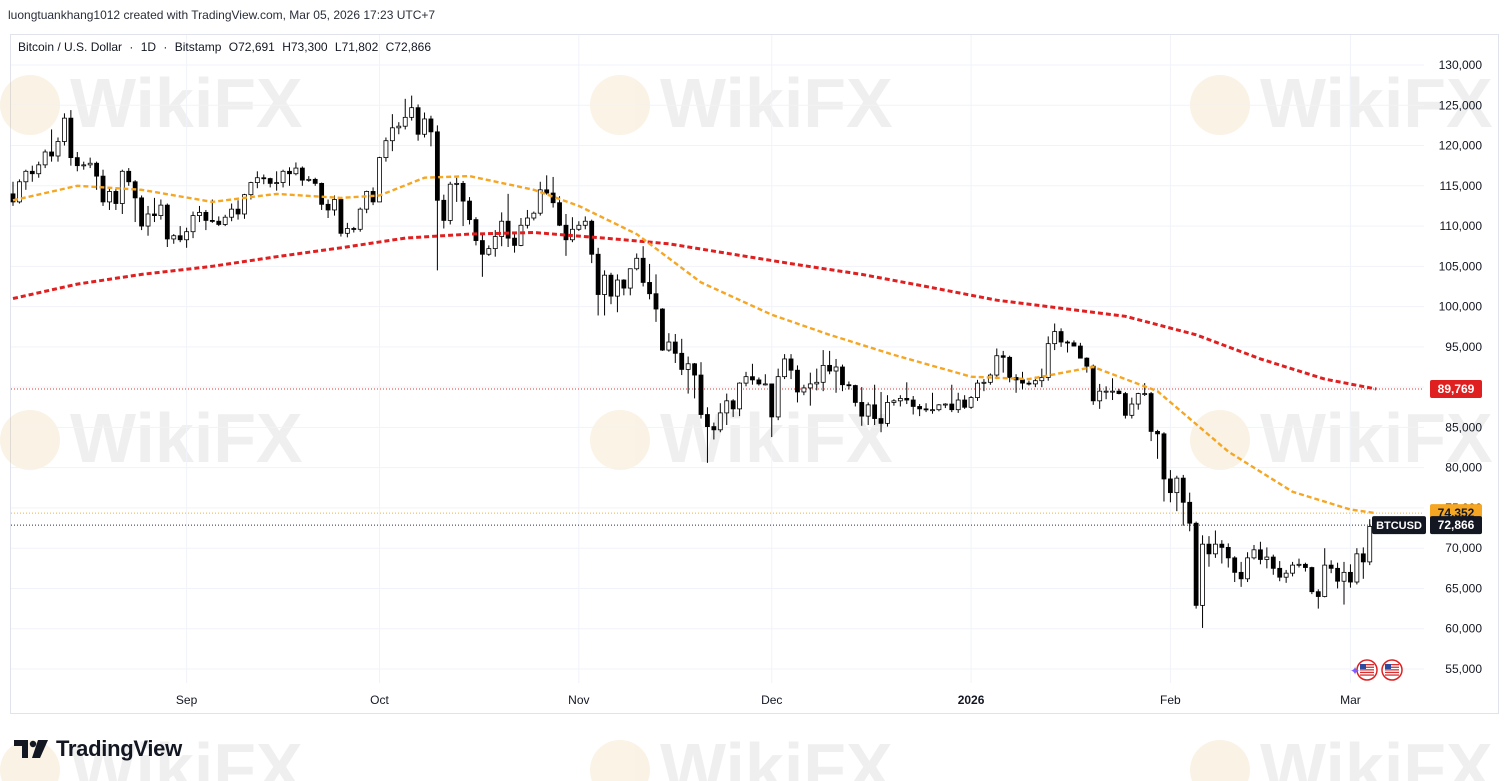 This screenshot has height=781, width=1507. What do you see at coordinates (1399, 526) in the screenshot?
I see `symbol-tag-text: BTCUSD` at bounding box center [1399, 526].